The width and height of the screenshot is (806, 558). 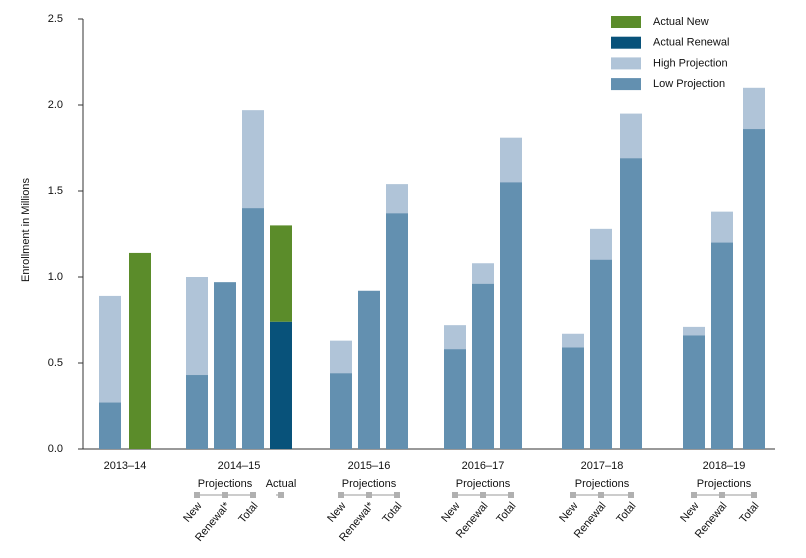 What do you see at coordinates (26, 230) in the screenshot?
I see `y-axis-label: Enrollment in Millions` at bounding box center [26, 230].